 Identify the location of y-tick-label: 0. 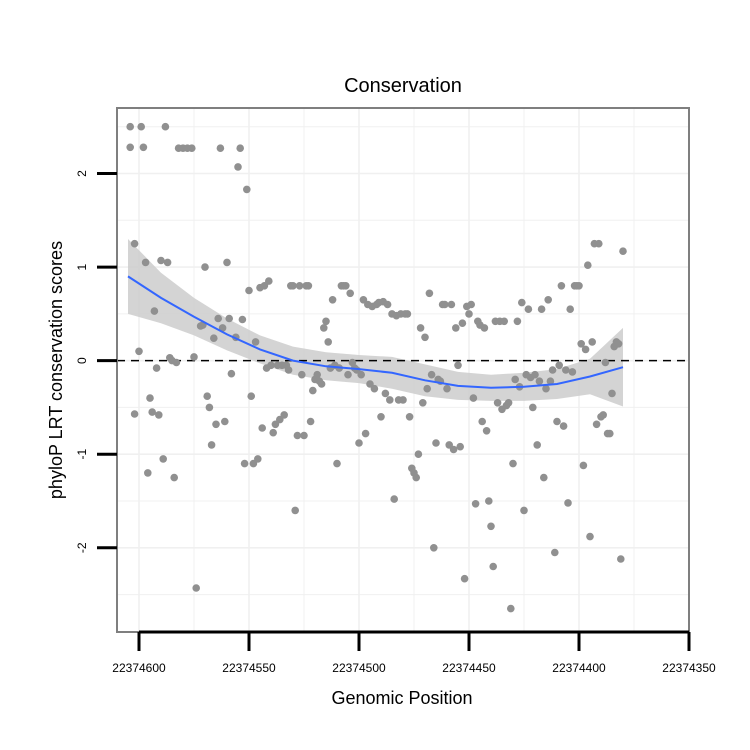
(82, 360).